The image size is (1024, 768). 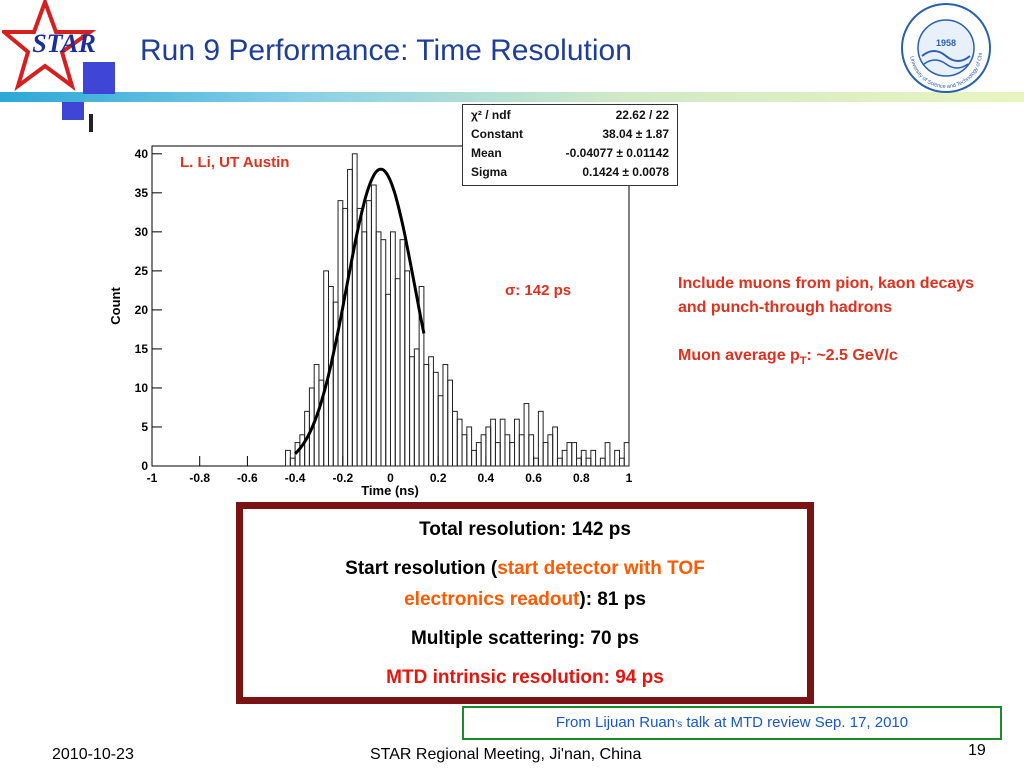 I want to click on x-tick-label: -0.4, so click(x=295, y=478).